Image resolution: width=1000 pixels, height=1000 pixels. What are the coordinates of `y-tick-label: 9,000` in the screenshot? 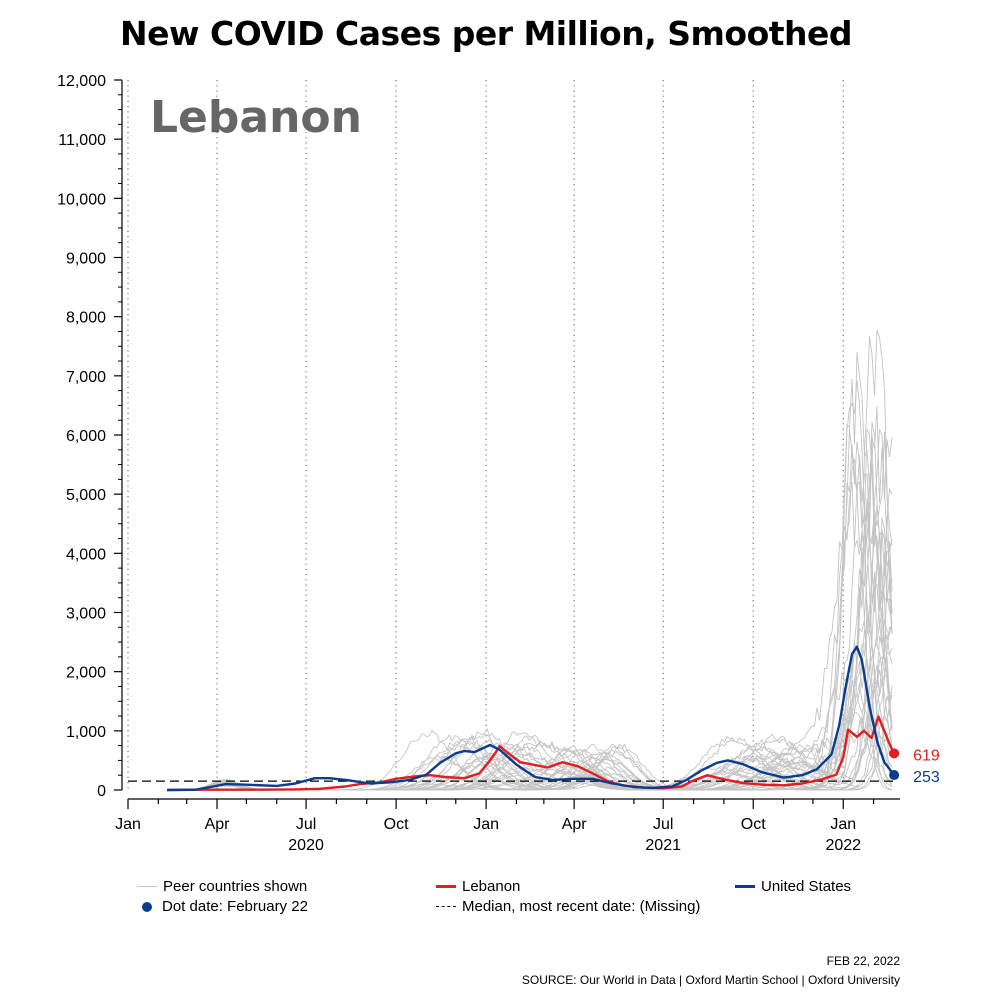 It's located at (86, 259).